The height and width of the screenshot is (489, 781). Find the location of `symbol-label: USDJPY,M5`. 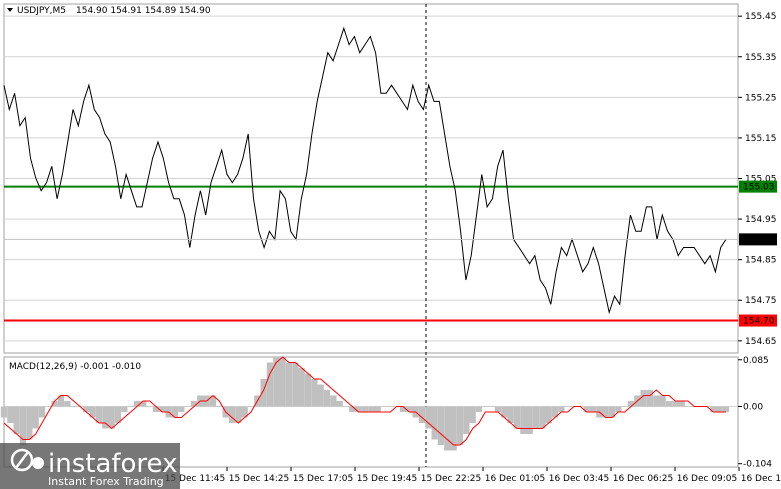

symbol-label: USDJPY,M5 is located at coordinates (41, 11).